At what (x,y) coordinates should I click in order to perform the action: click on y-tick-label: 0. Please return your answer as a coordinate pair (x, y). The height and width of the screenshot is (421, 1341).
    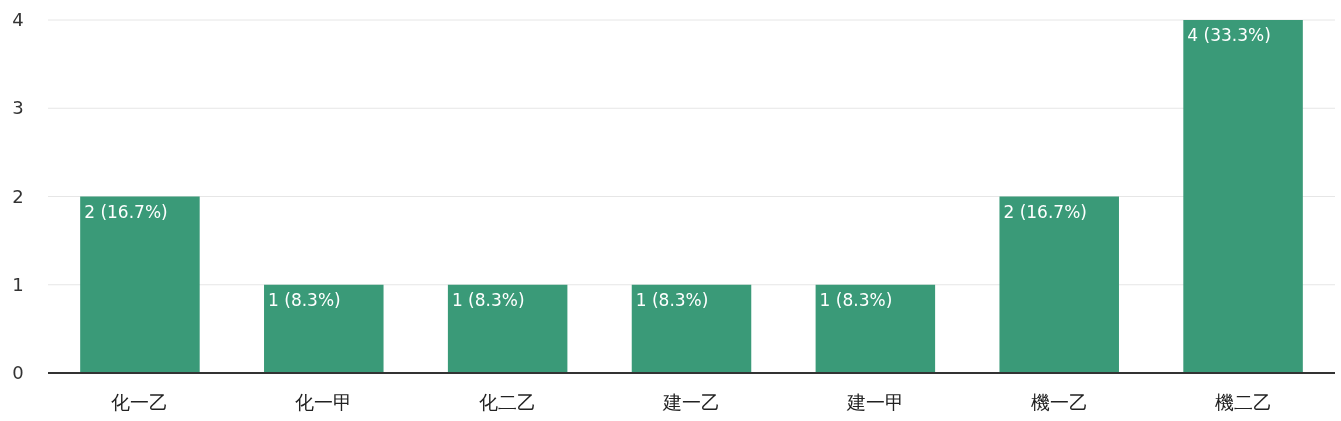
    Looking at the image, I should click on (18, 372).